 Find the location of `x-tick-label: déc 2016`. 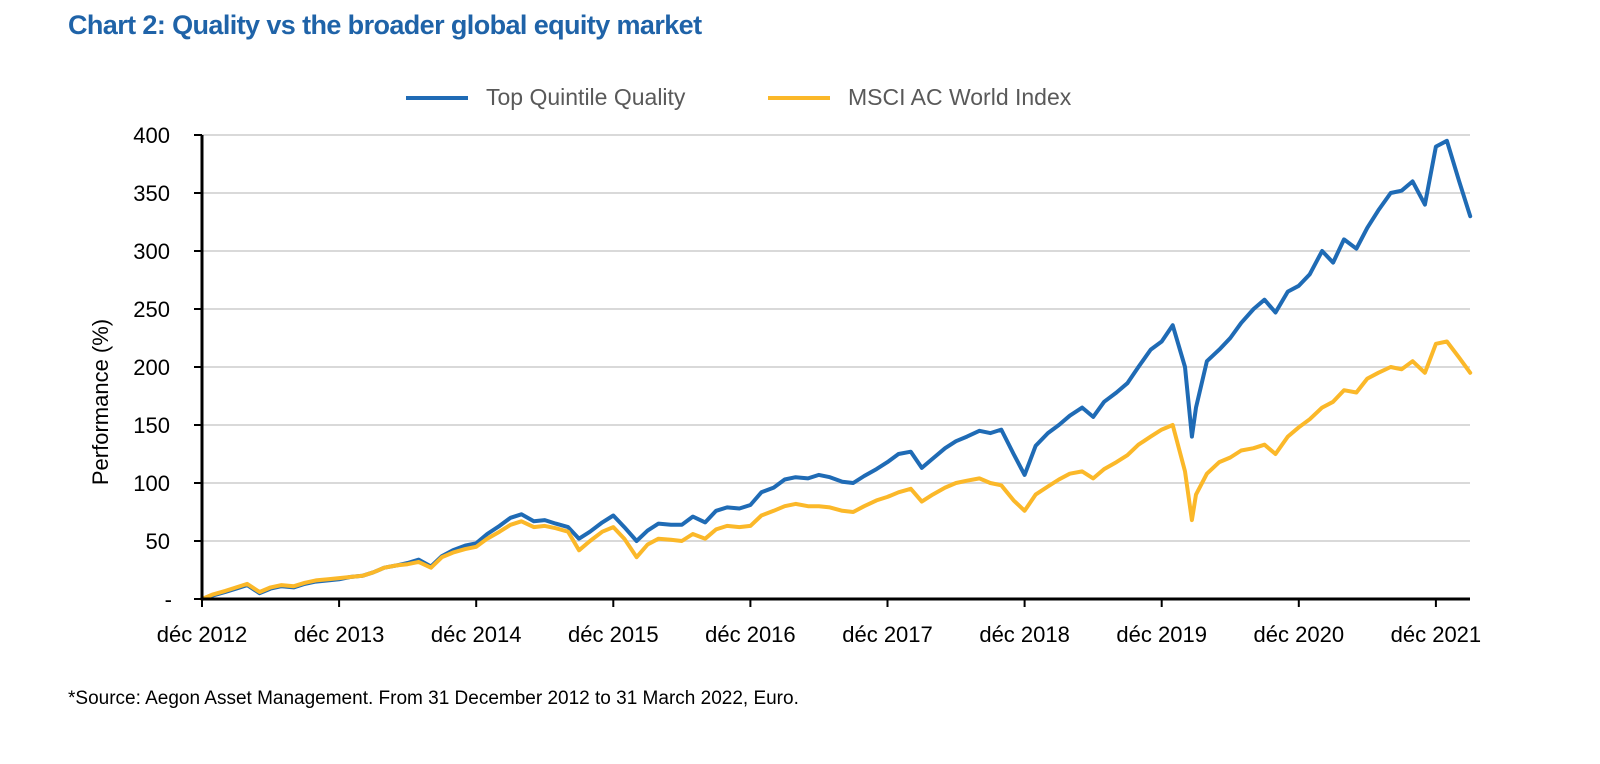

x-tick-label: déc 2016 is located at coordinates (750, 634).